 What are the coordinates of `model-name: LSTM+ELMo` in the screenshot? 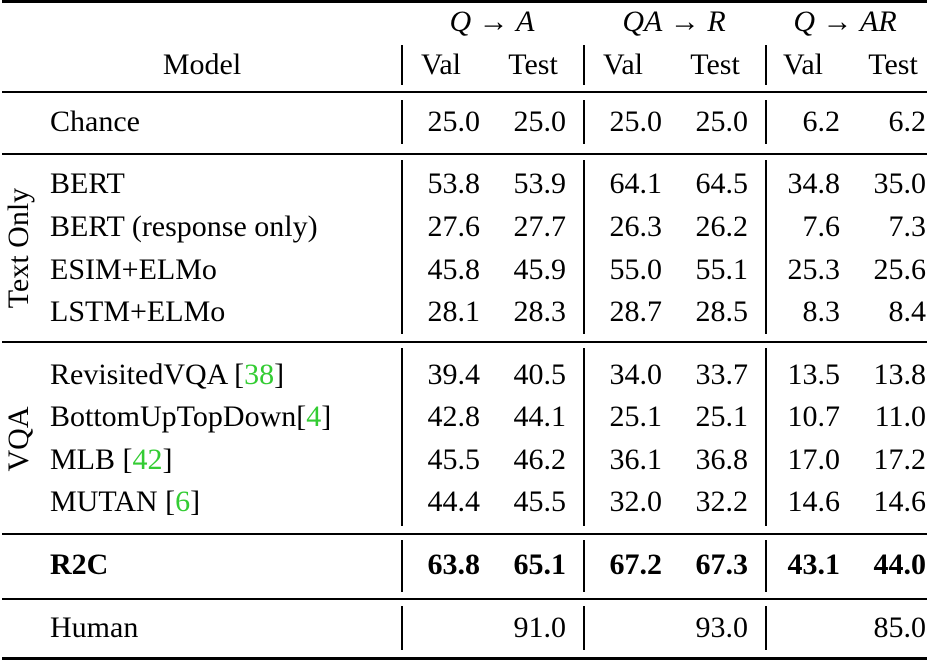 It's located at (138, 311).